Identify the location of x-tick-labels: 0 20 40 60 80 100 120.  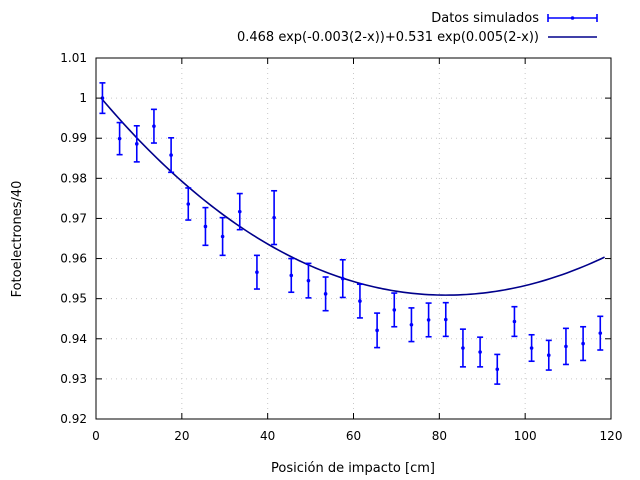
(357, 436).